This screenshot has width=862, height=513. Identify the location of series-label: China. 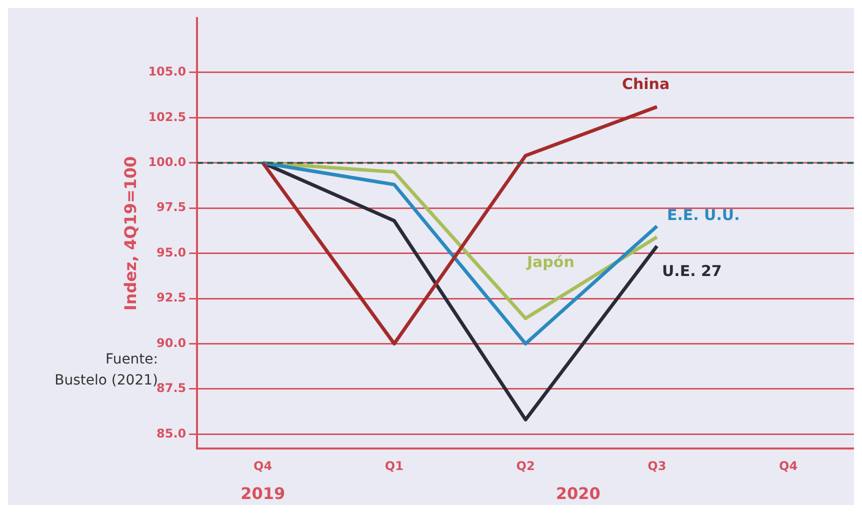
(646, 83).